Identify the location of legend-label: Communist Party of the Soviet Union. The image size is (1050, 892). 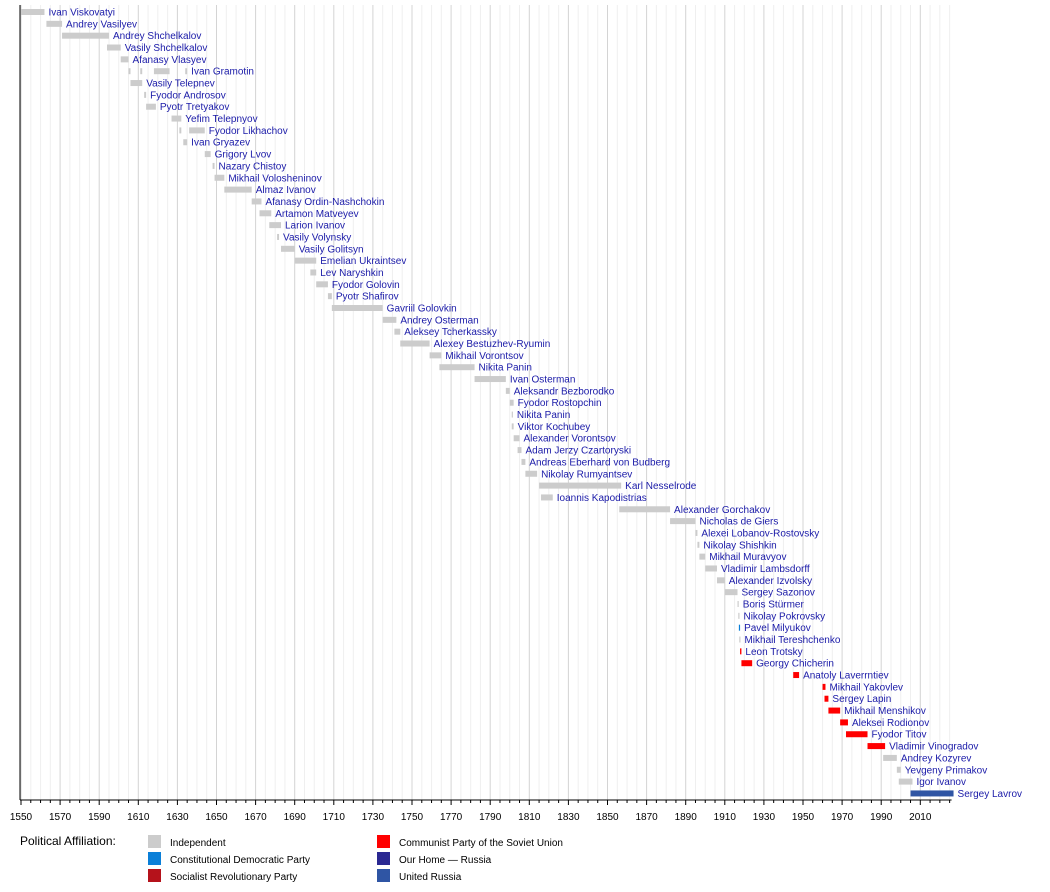
(481, 843).